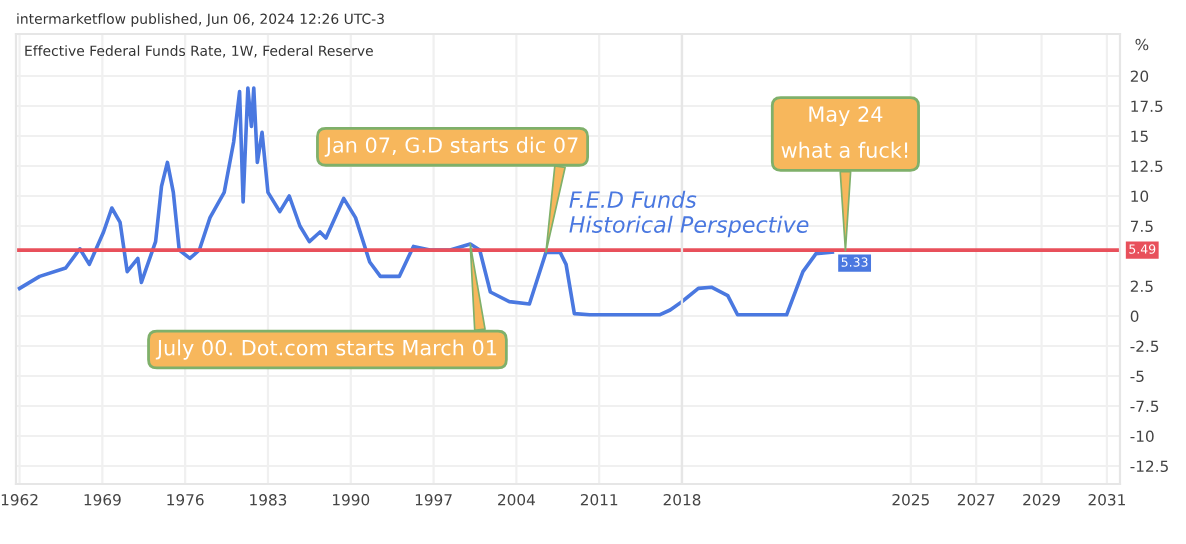 This screenshot has width=1186, height=544. I want to click on annotation: Jan 07, G.D starts dic 07, so click(451, 146).